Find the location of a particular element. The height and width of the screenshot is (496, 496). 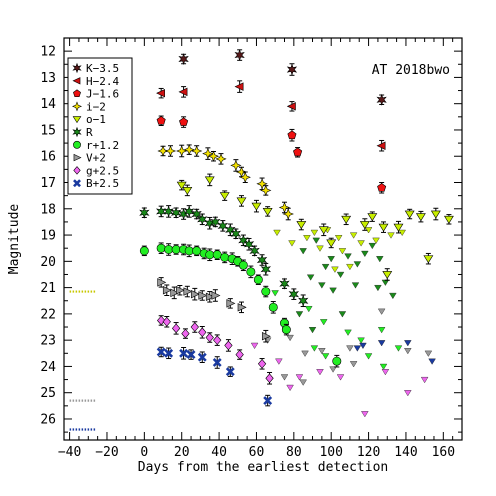

legend-marker-r is located at coordinates (77, 132).